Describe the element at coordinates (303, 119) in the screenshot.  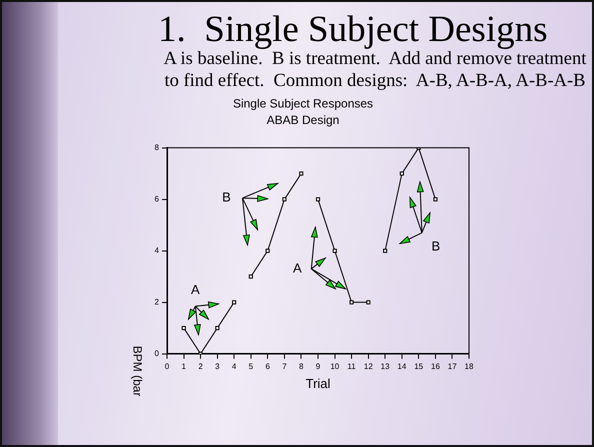
I see `chart-subtitle: ABAB Design` at that location.